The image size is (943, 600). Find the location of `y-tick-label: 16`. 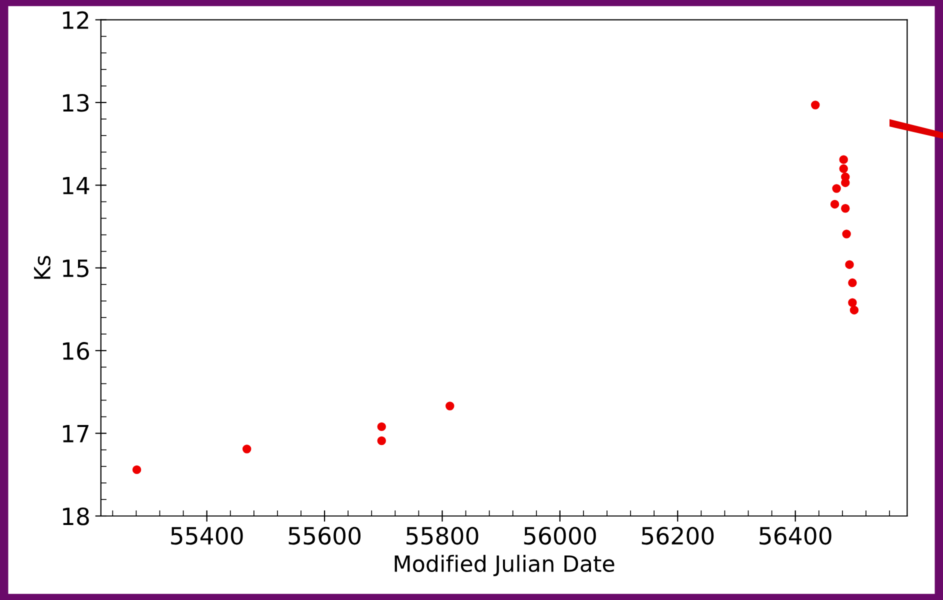

y-tick-label: 16 is located at coordinates (76, 351).